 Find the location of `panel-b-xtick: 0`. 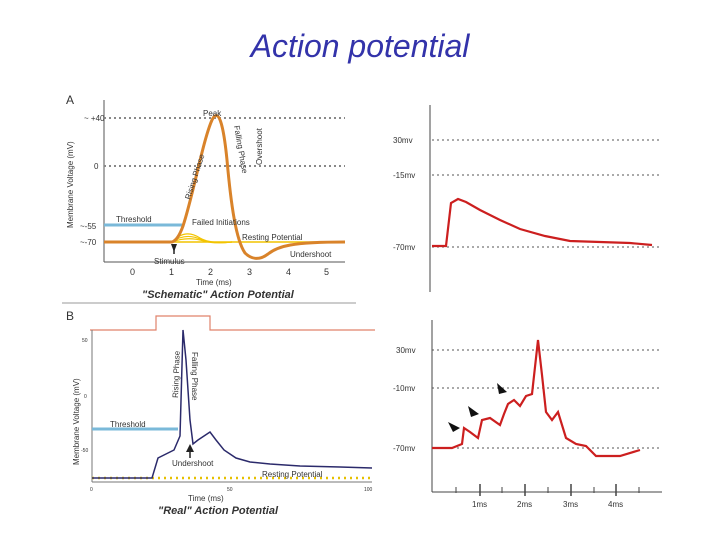

panel-b-xtick: 0 is located at coordinates (91, 490).